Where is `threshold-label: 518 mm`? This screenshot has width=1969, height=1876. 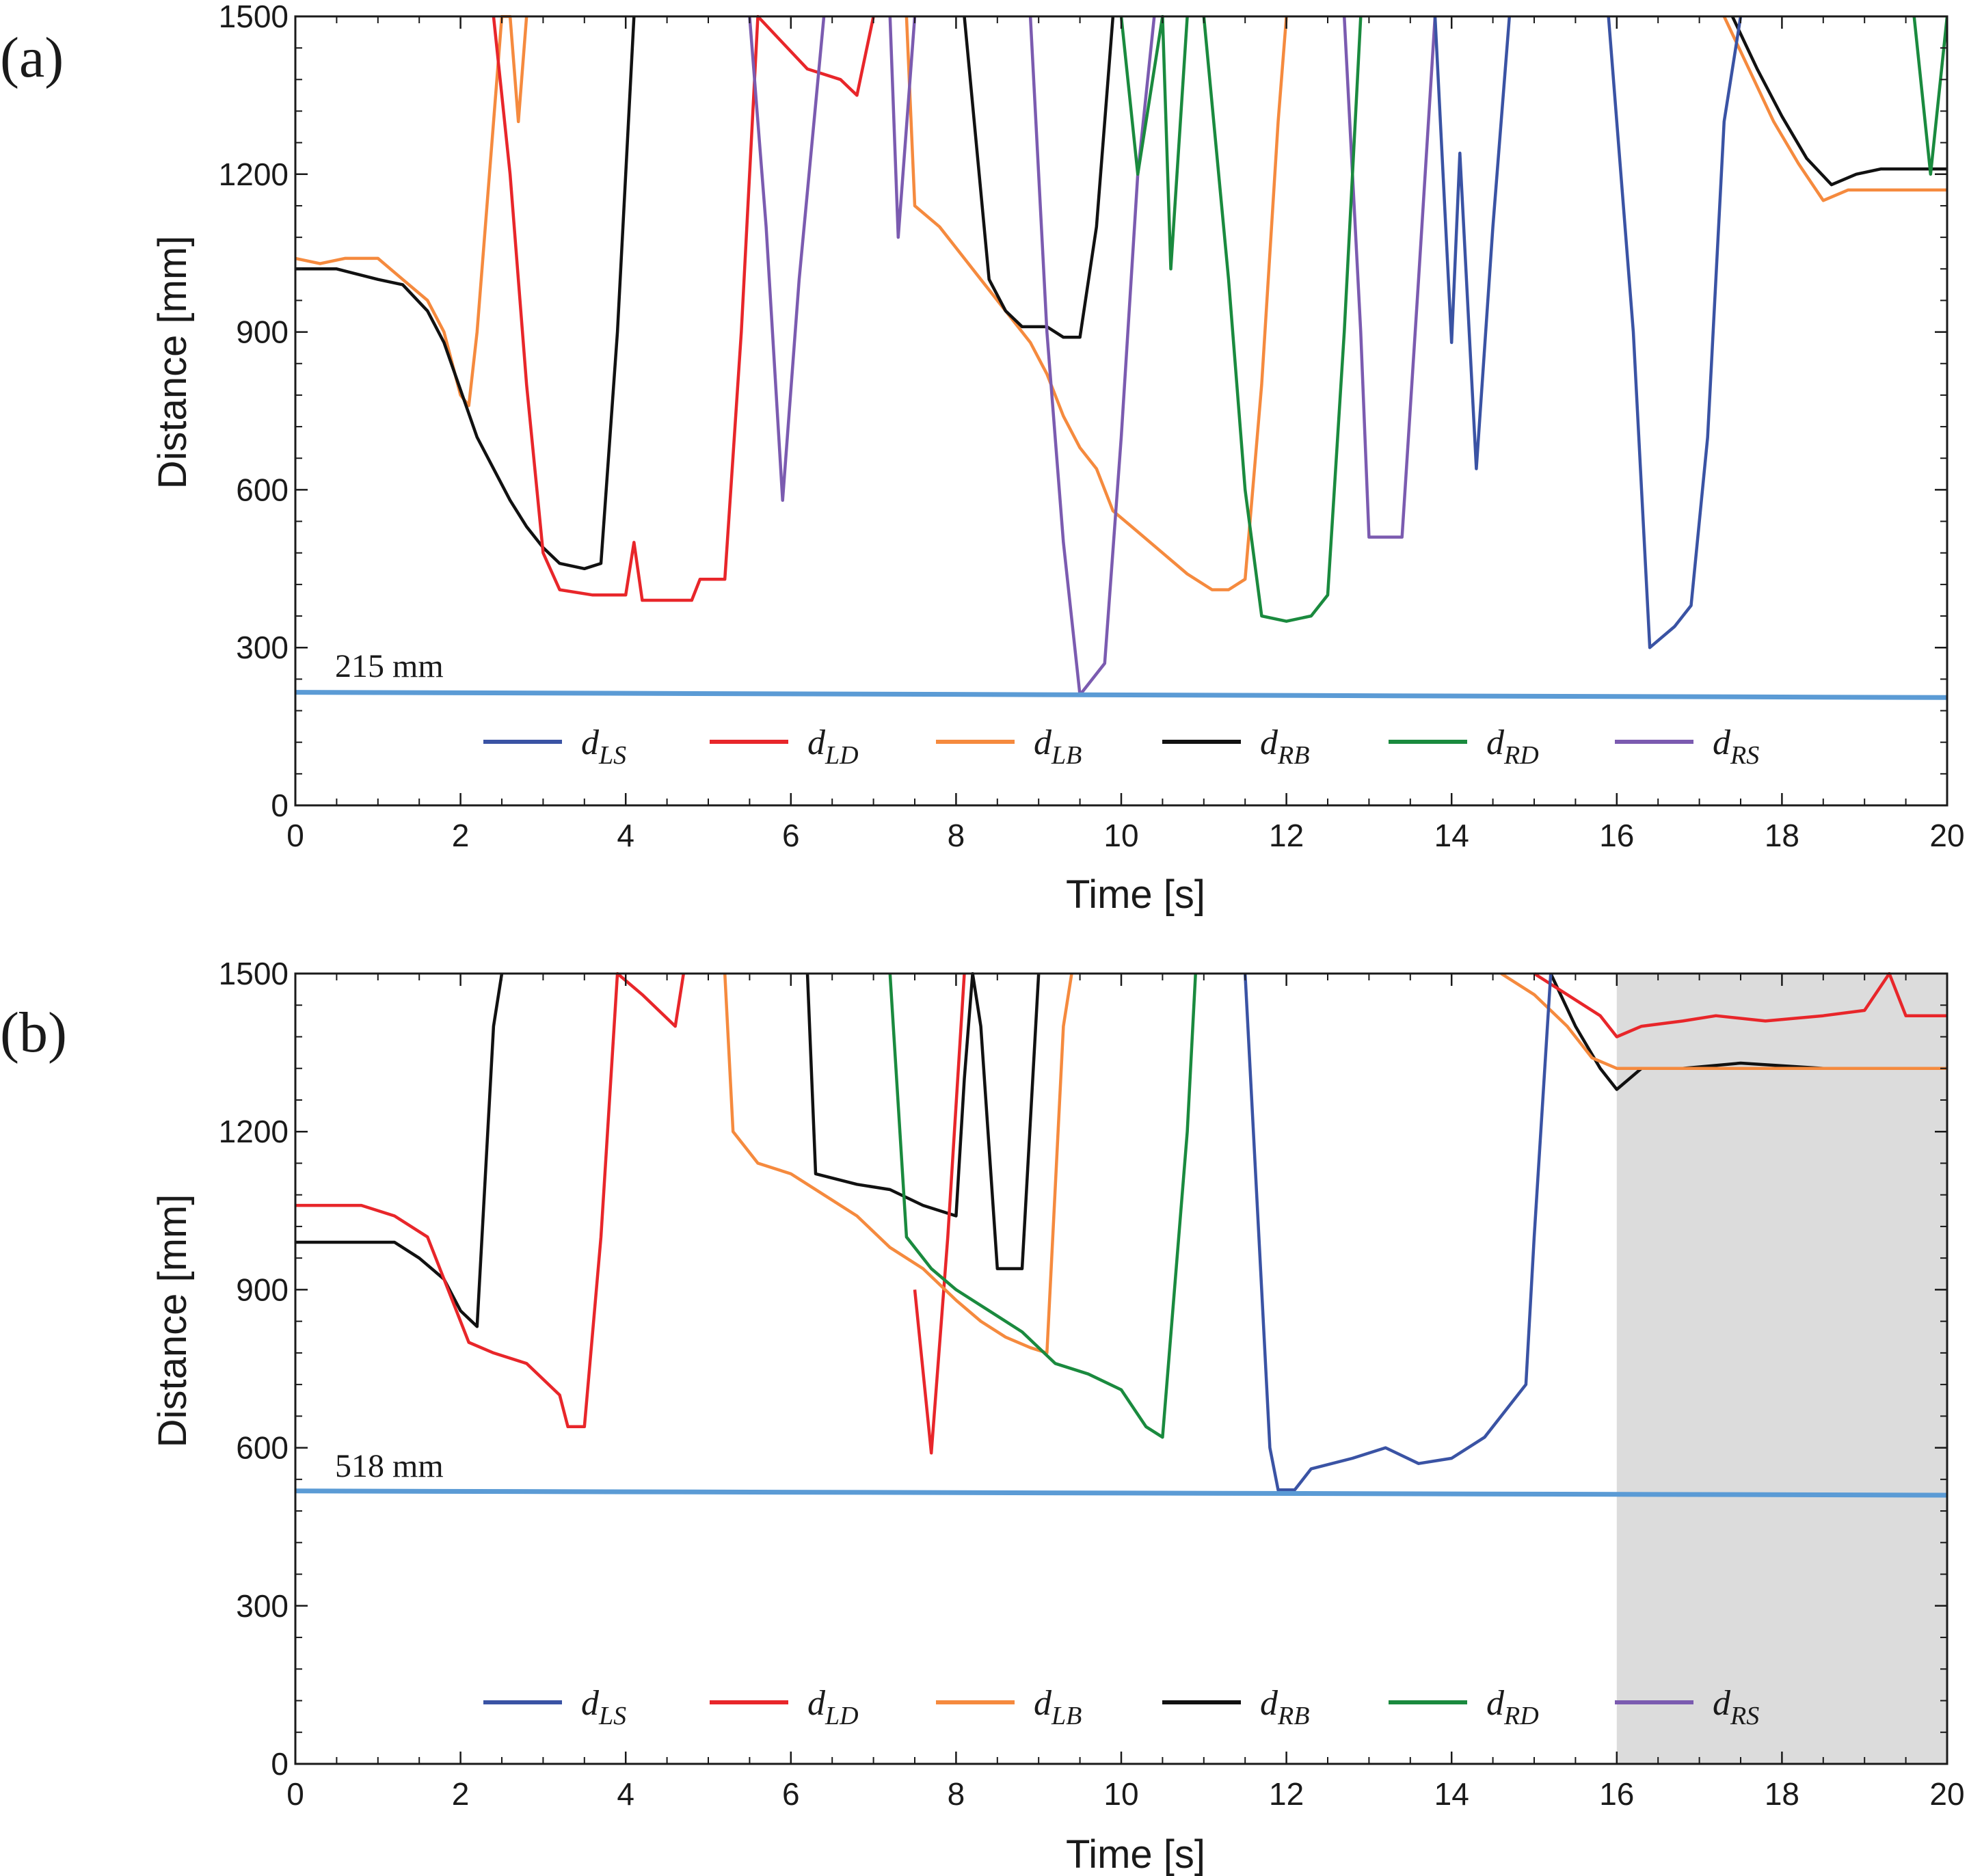
threshold-label: 518 mm is located at coordinates (389, 1466).